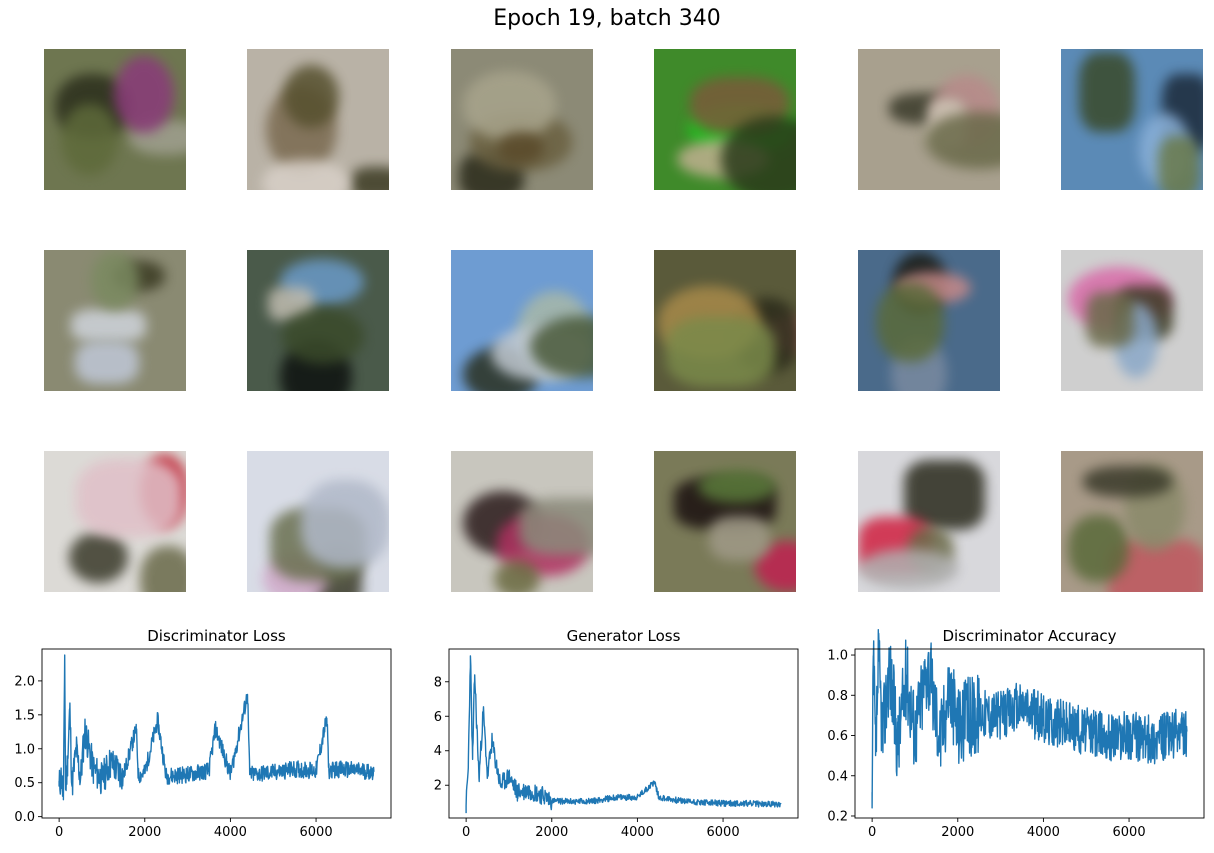  What do you see at coordinates (837, 736) in the screenshot?
I see `y-tick-label: 0.6` at bounding box center [837, 736].